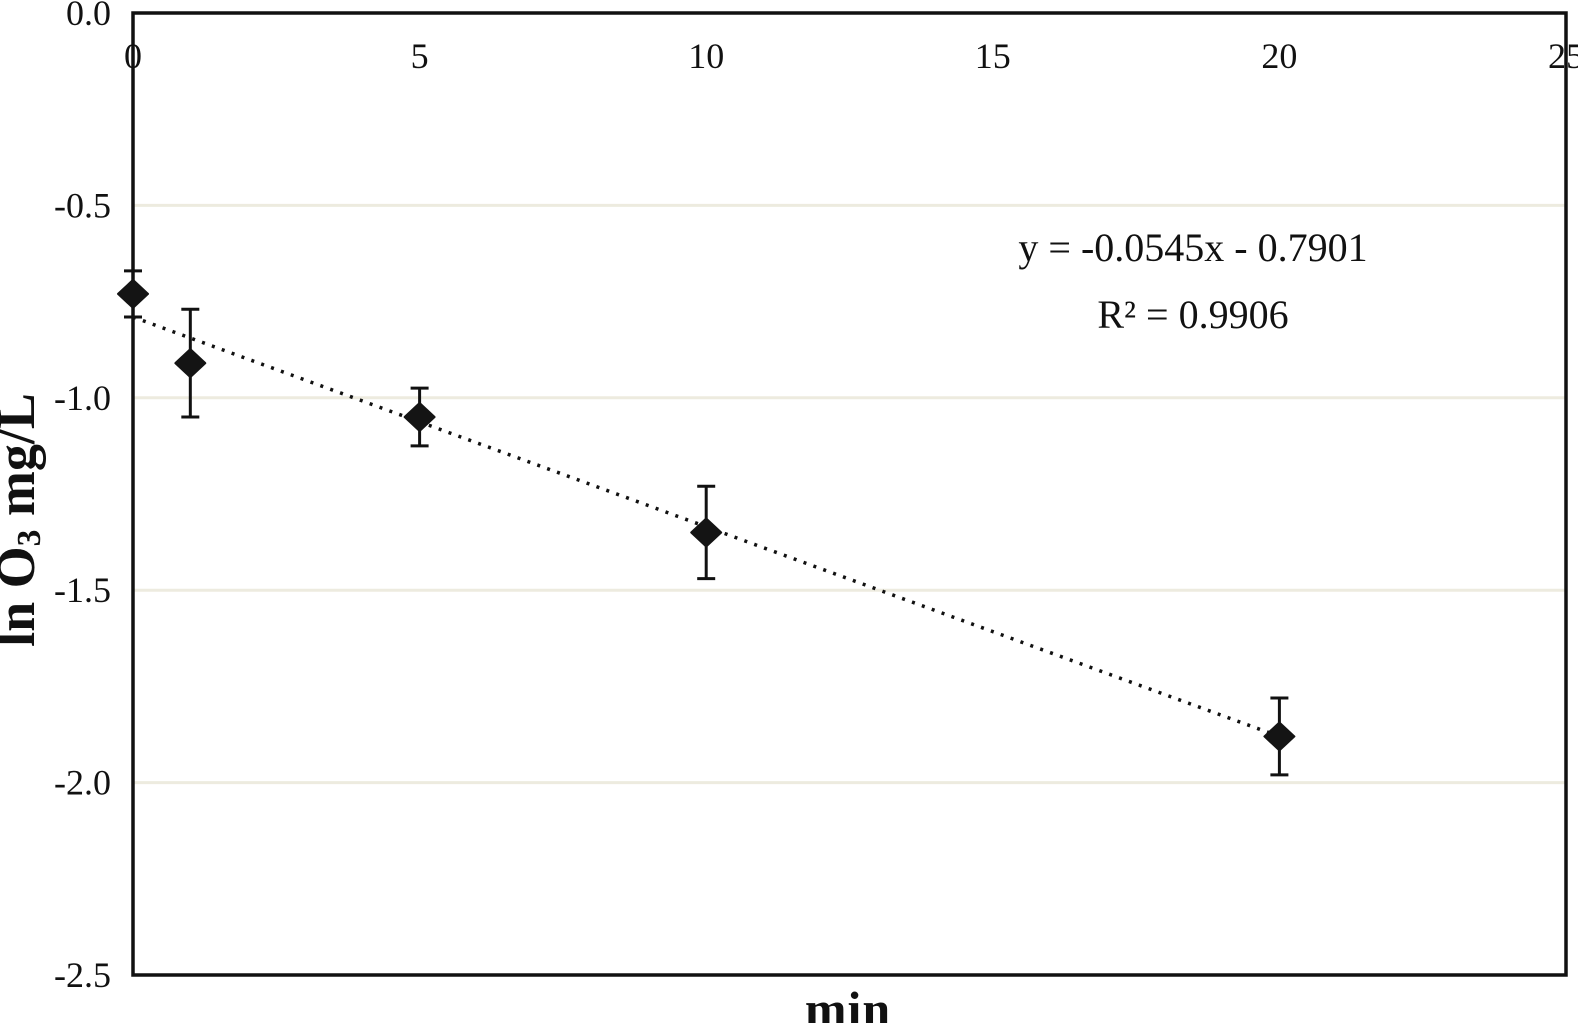 The width and height of the screenshot is (1578, 1023). What do you see at coordinates (993, 56) in the screenshot?
I see `x-tick-label: 15` at bounding box center [993, 56].